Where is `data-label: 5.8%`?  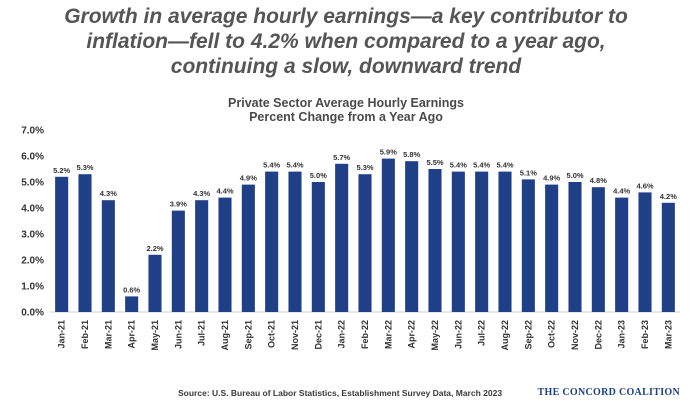 data-label: 5.8% is located at coordinates (411, 154).